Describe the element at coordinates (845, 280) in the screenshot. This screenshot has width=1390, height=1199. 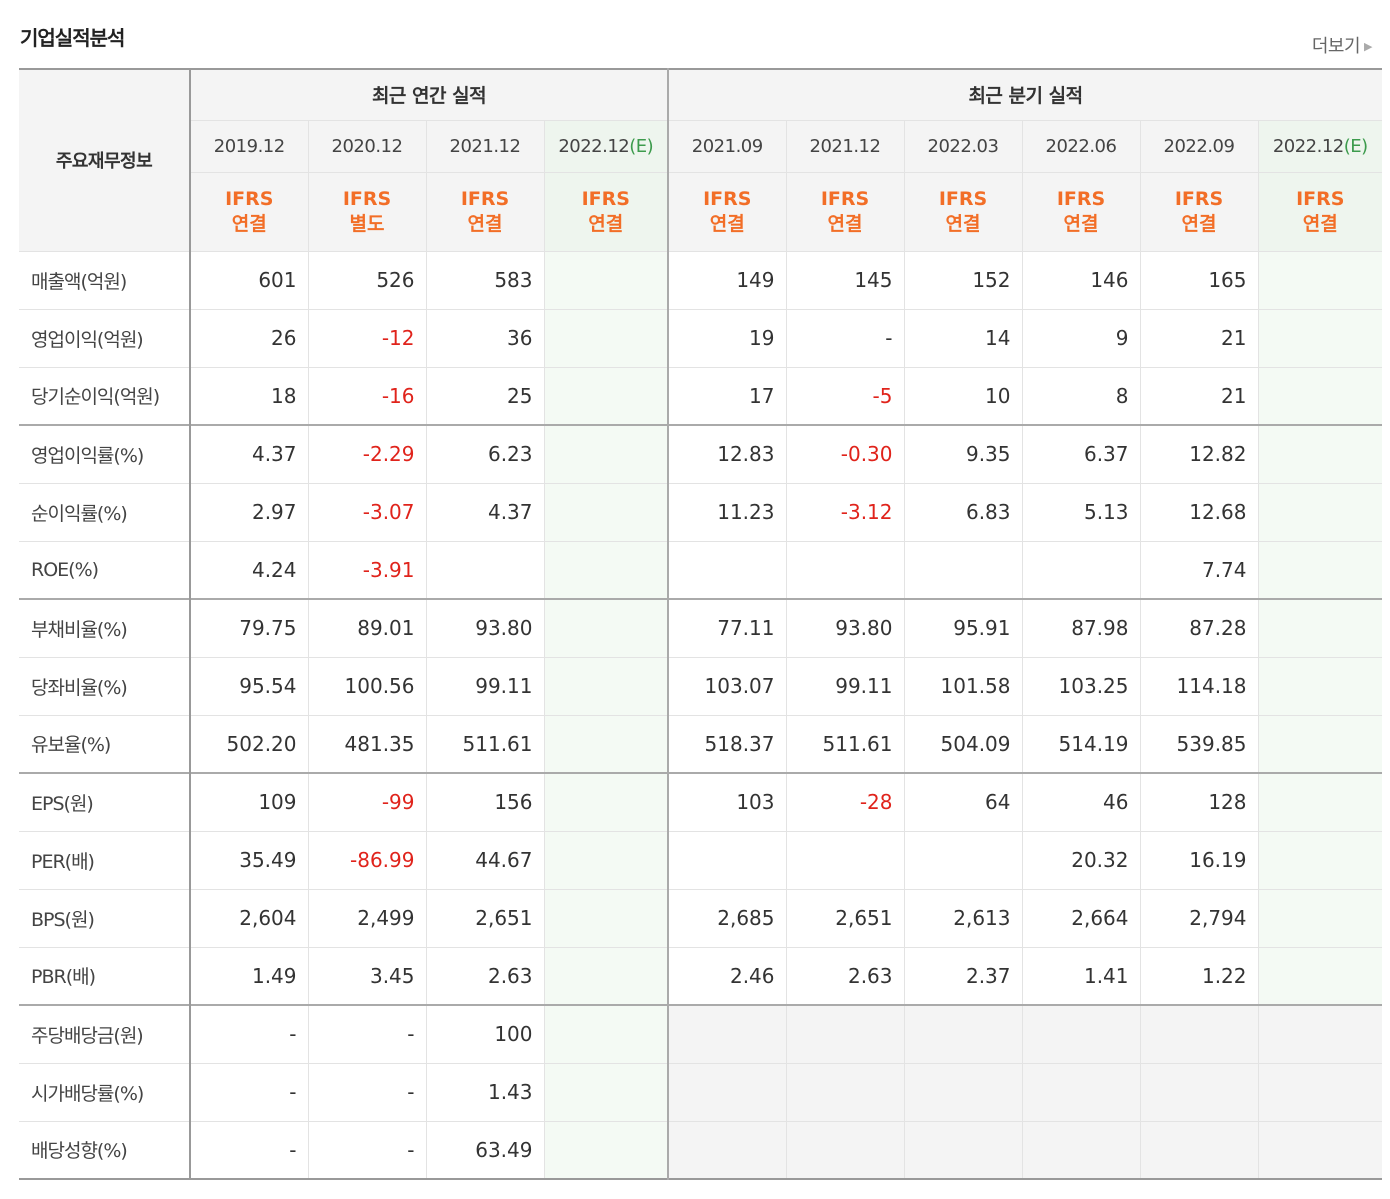
I see `table-cell: 145` at that location.